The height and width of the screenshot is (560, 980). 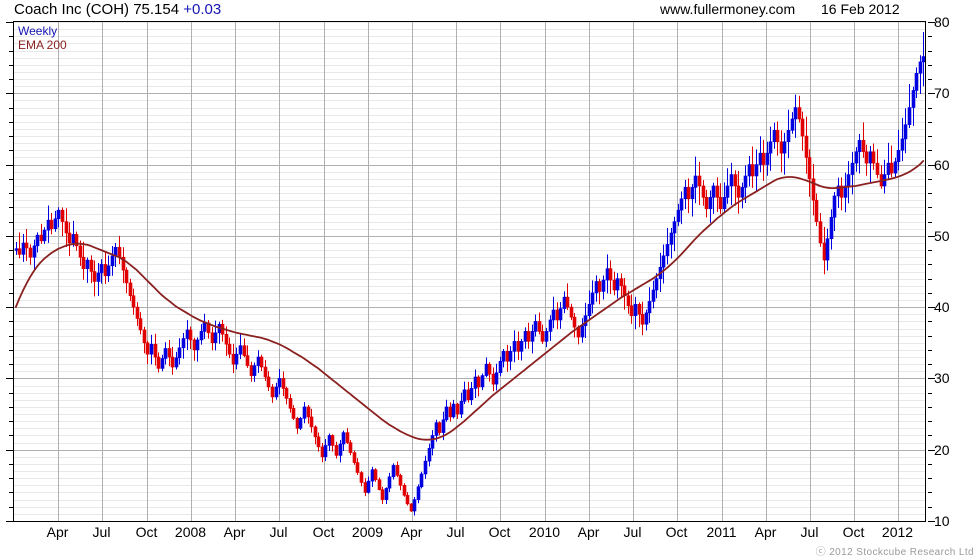 I want to click on y-axis: 10 20 30 40 50 60 70 80, so click(x=954, y=271).